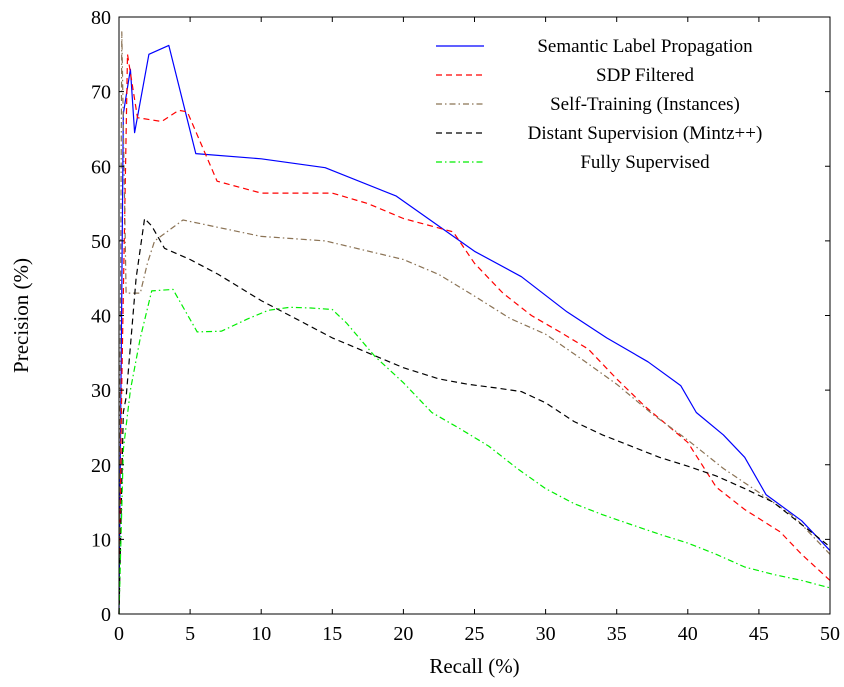  Describe the element at coordinates (190, 634) in the screenshot. I see `x-tick-label: 5` at that location.